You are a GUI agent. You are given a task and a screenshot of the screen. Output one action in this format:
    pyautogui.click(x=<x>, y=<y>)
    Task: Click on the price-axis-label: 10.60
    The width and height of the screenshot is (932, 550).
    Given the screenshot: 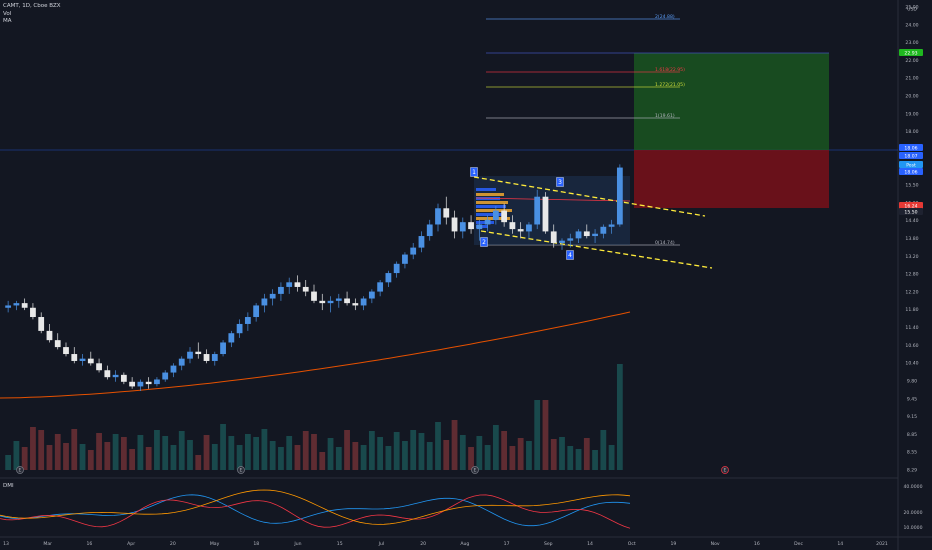 What is the action you would take?
    pyautogui.click(x=911, y=346)
    